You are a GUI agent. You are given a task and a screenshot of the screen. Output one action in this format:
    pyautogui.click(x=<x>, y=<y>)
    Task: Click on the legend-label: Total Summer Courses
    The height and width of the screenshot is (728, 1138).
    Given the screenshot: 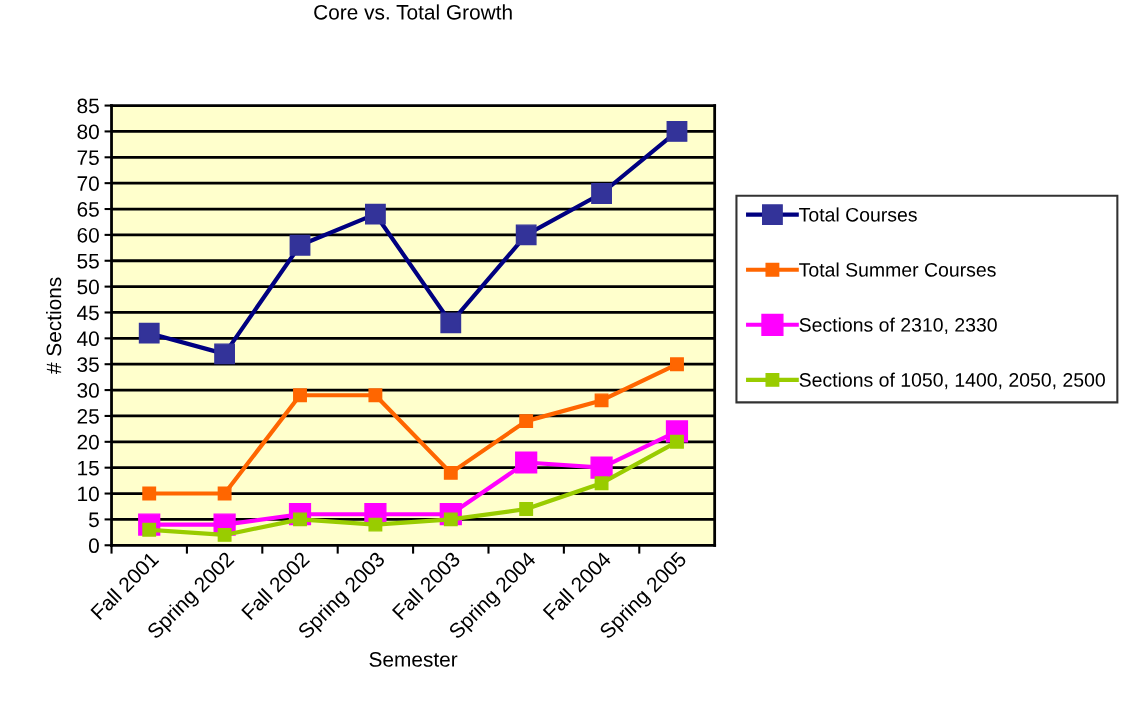 What is the action you would take?
    pyautogui.click(x=897, y=269)
    